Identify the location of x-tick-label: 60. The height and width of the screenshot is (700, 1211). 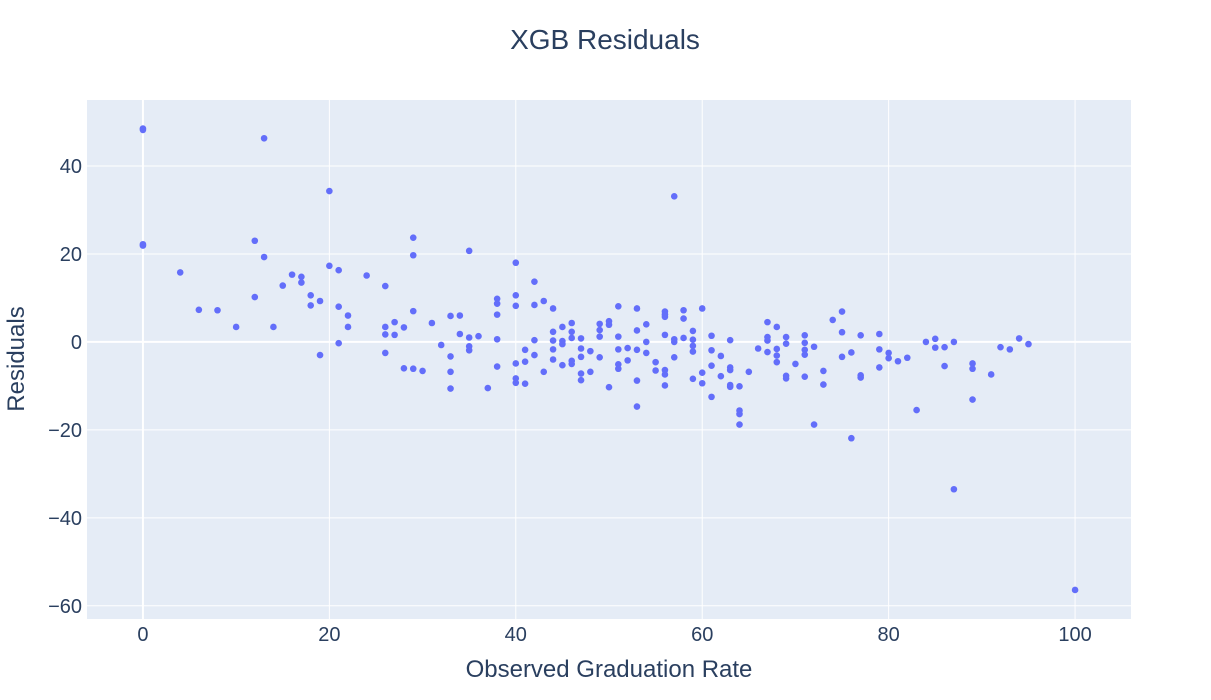
(702, 635).